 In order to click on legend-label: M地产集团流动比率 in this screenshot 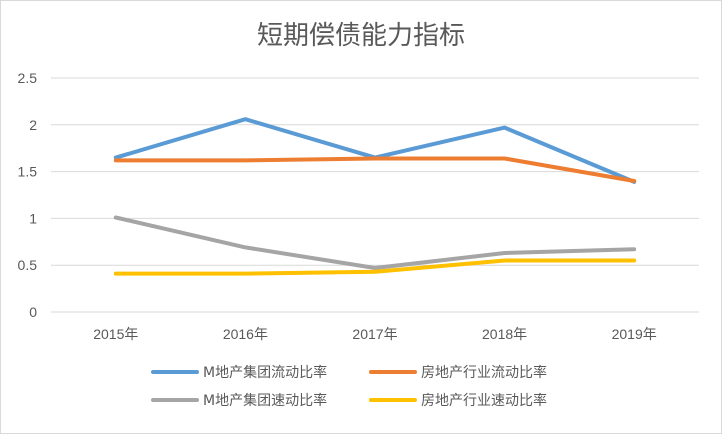, I will do `click(265, 372)`.